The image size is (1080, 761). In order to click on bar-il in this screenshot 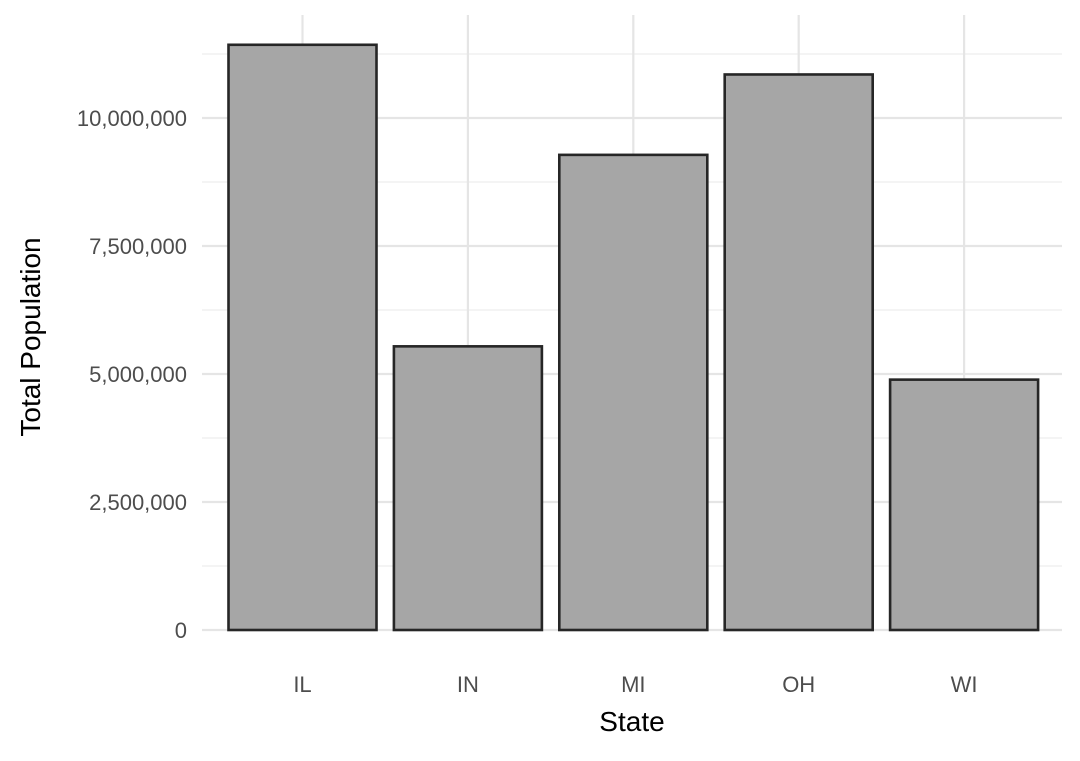, I will do `click(302, 337)`.